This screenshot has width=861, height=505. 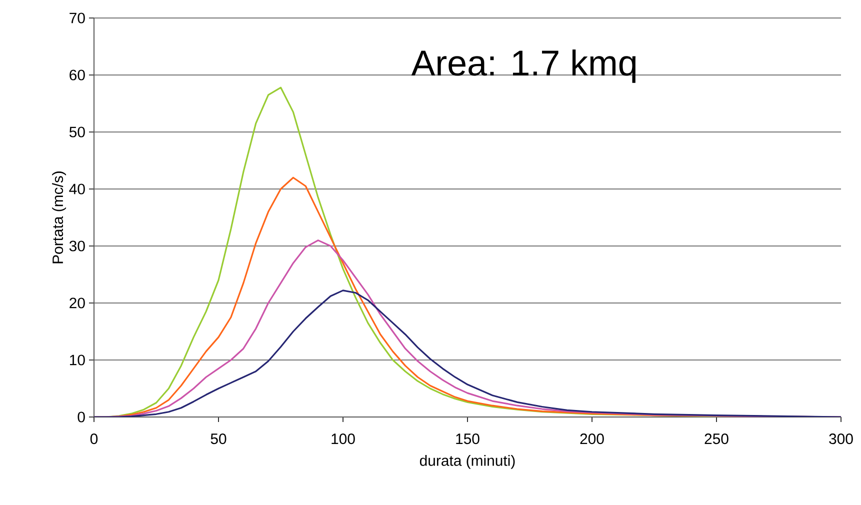 What do you see at coordinates (94, 439) in the screenshot?
I see `x-tick-label: 0` at bounding box center [94, 439].